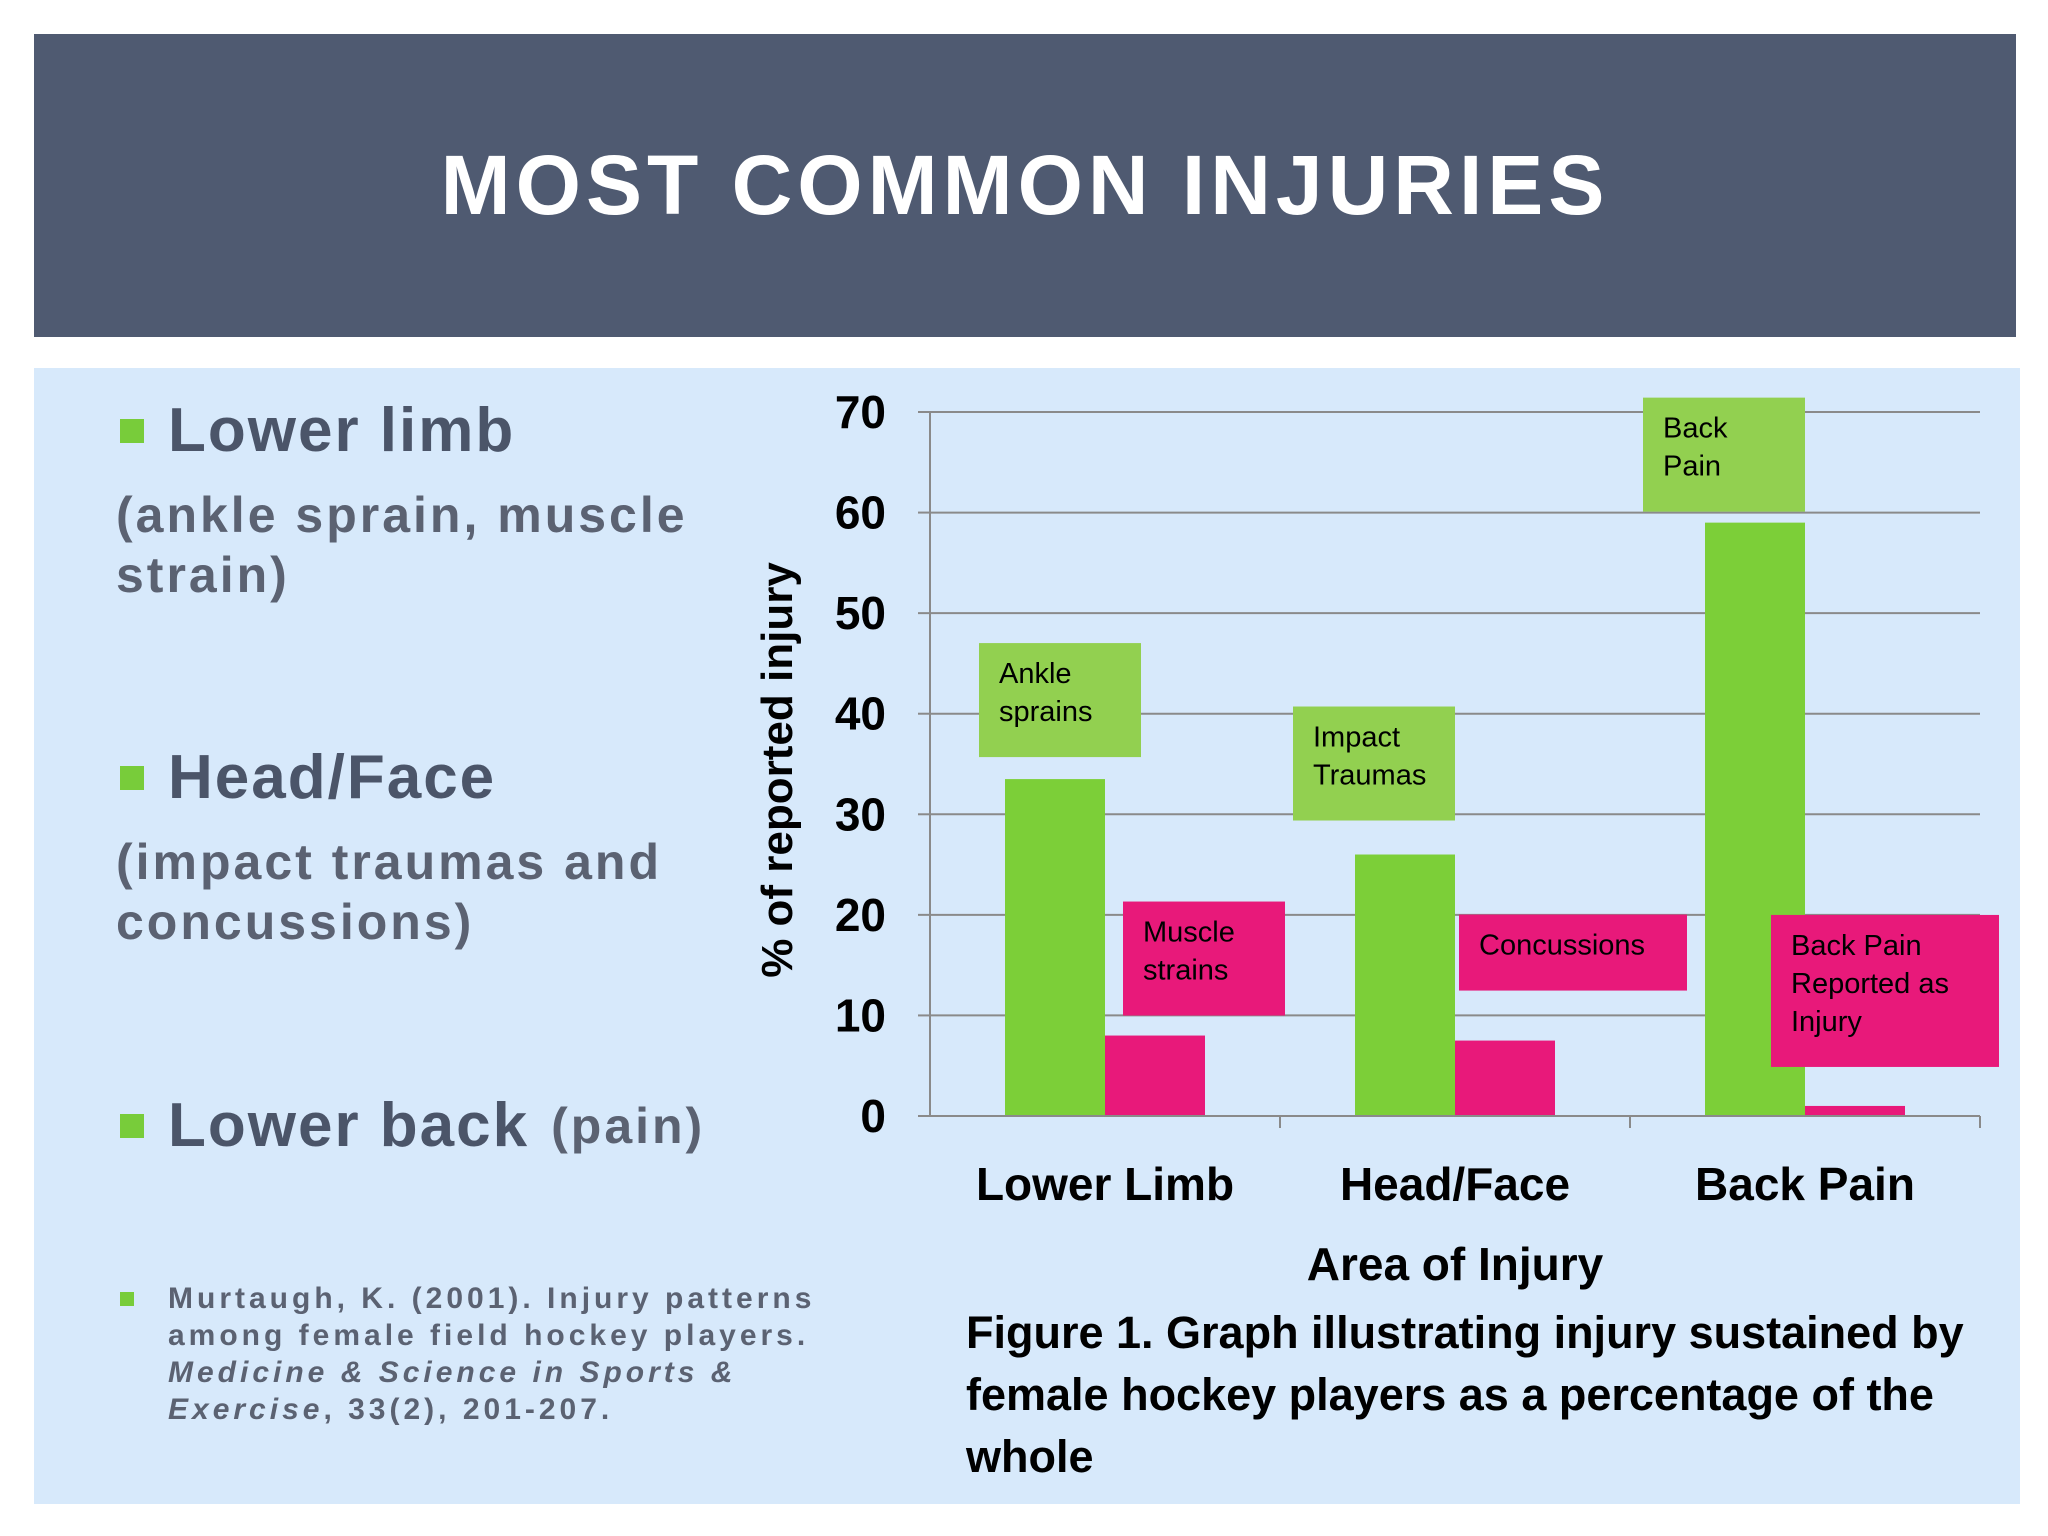 This screenshot has height=1536, width=2048. I want to click on bullet-lower-limb-head: Lower limb, so click(342, 430).